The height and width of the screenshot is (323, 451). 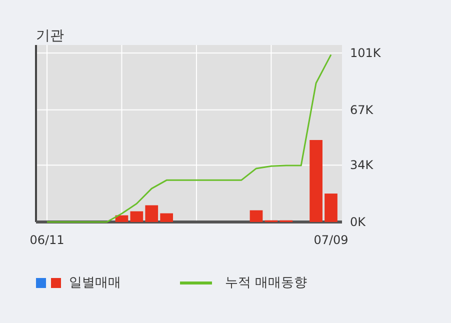 What do you see at coordinates (358, 222) in the screenshot?
I see `y-tick-label: 0K` at bounding box center [358, 222].